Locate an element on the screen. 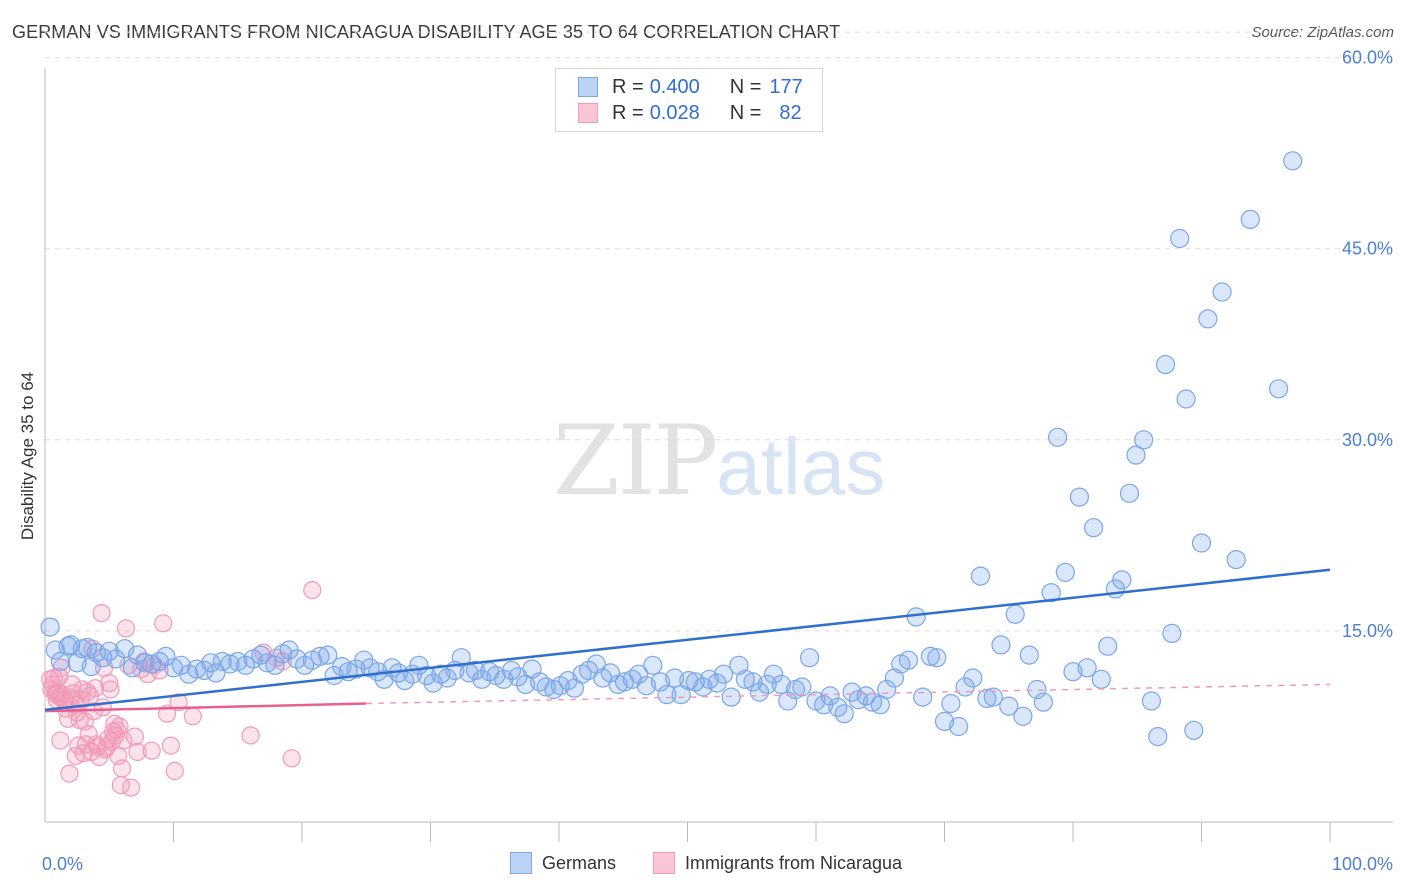  x-tick-label-0: 0.0% is located at coordinates (62, 864).